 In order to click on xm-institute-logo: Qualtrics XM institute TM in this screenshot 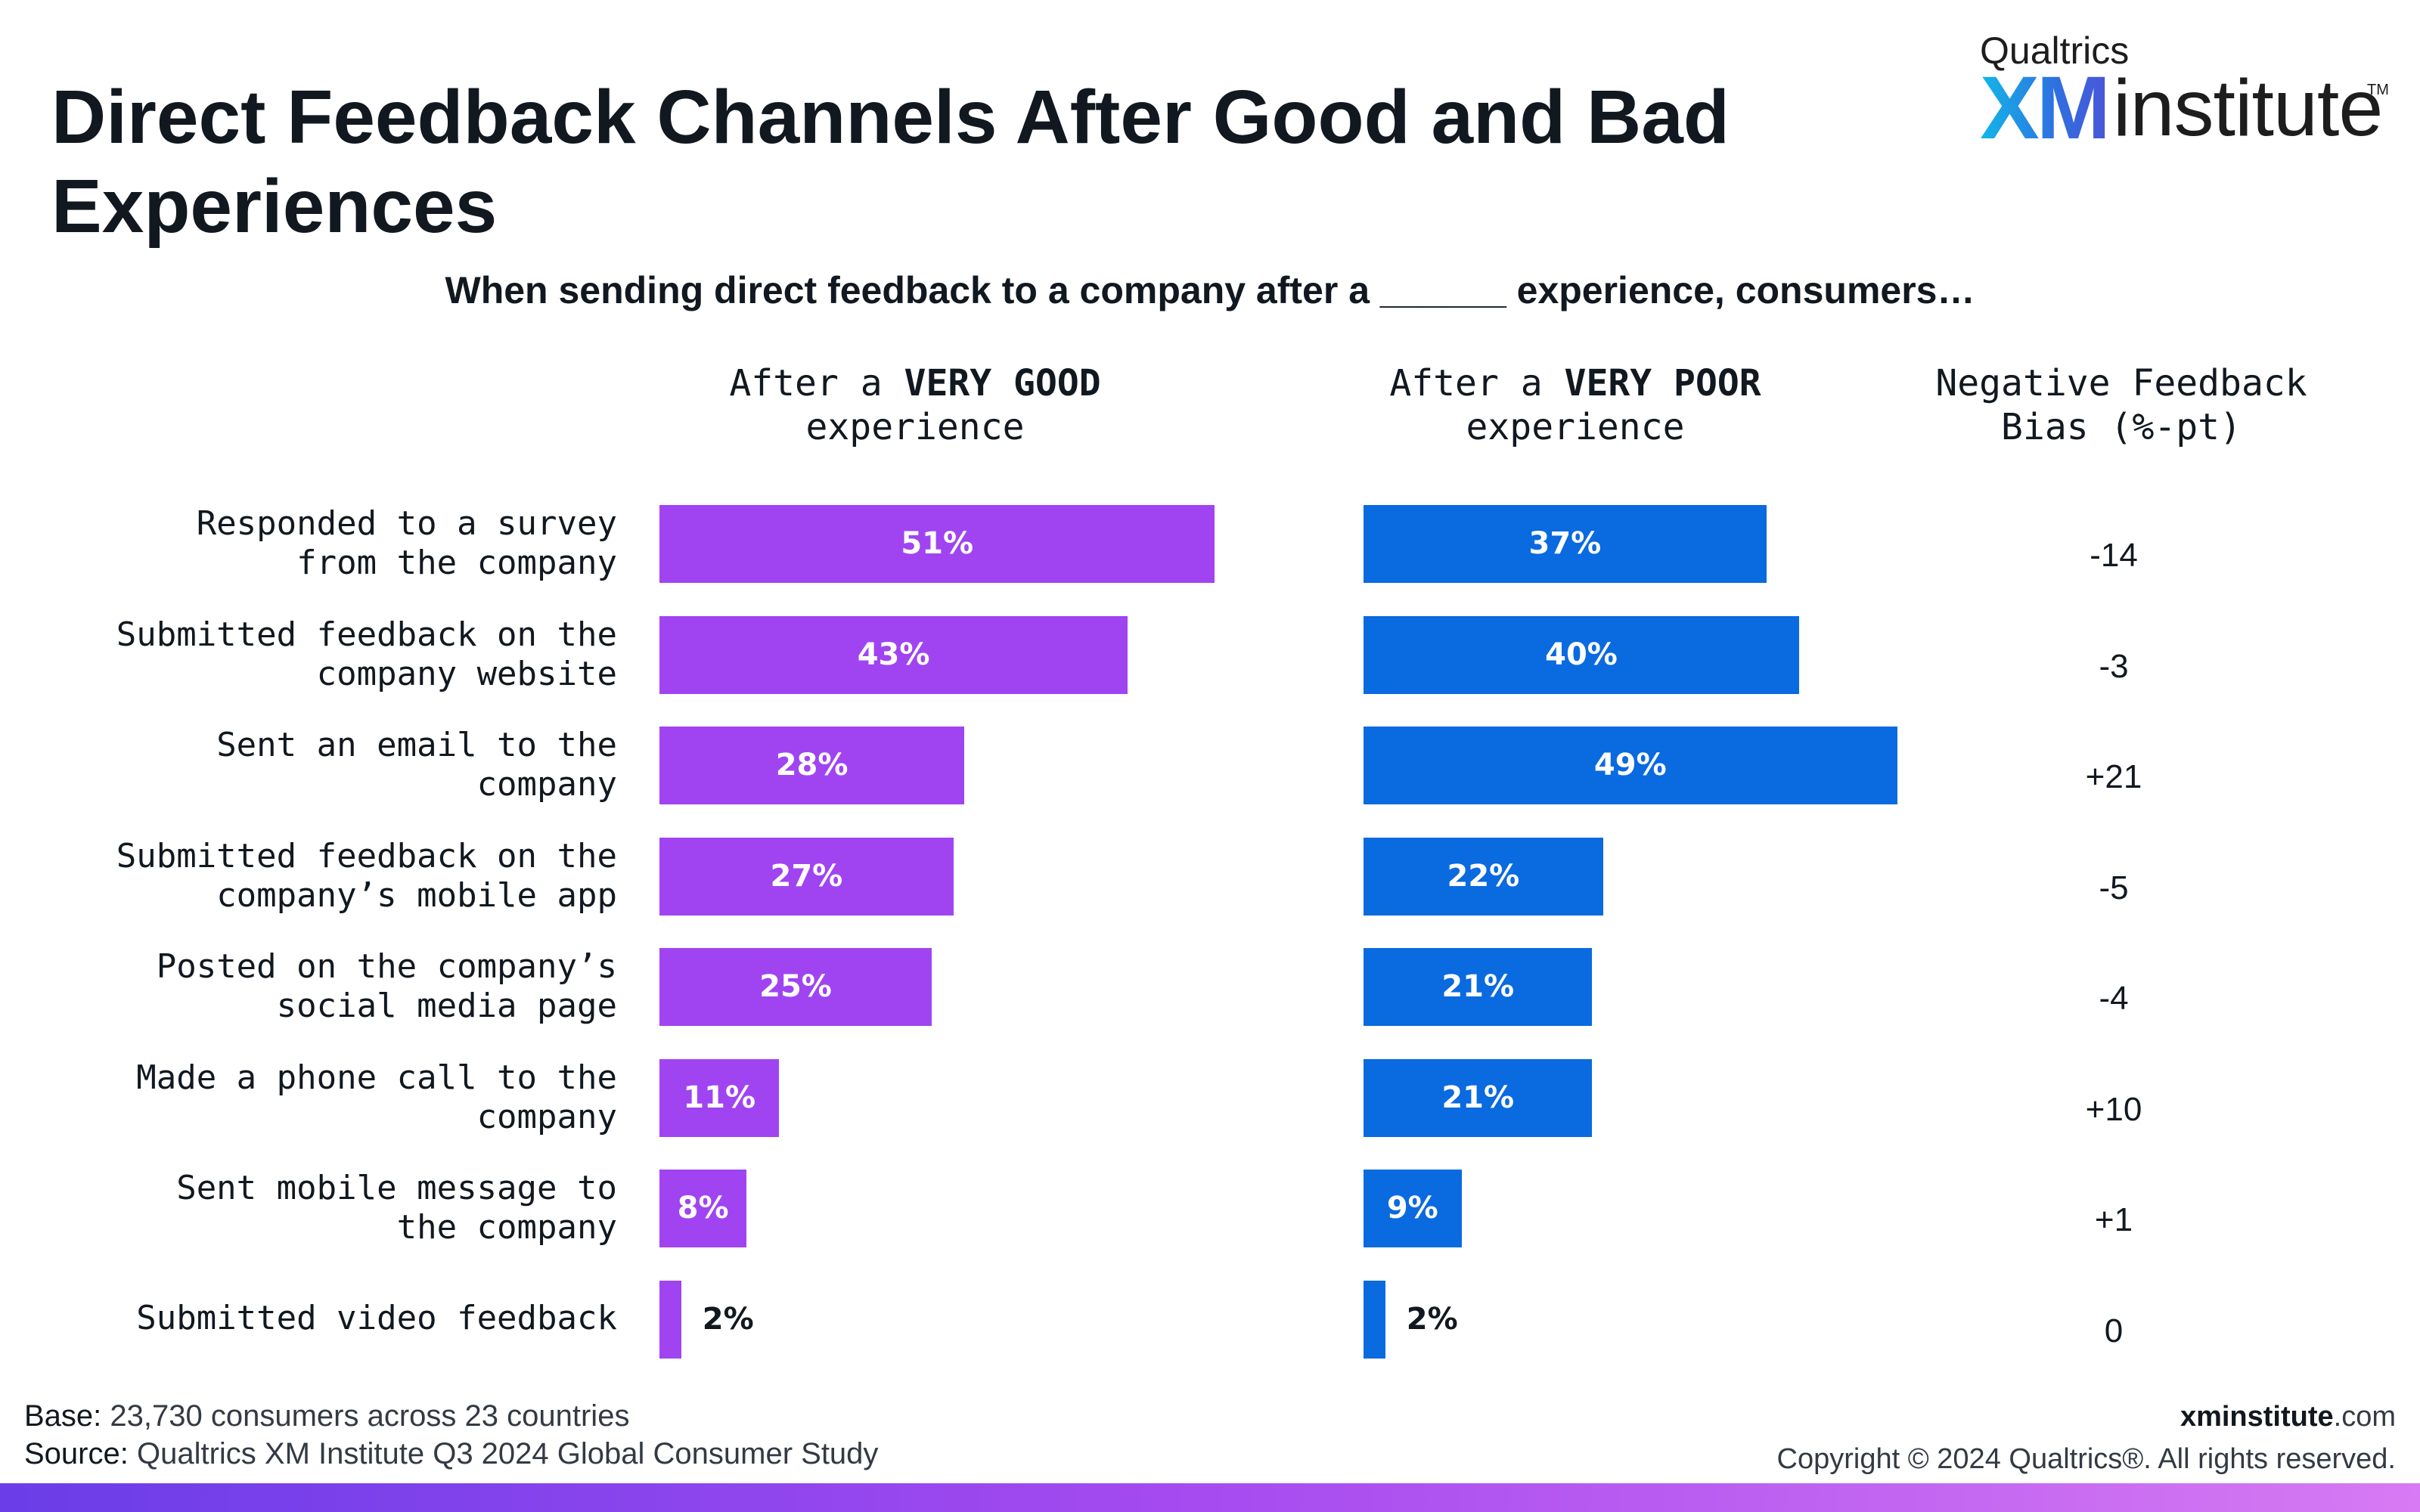, I will do `click(2184, 93)`.